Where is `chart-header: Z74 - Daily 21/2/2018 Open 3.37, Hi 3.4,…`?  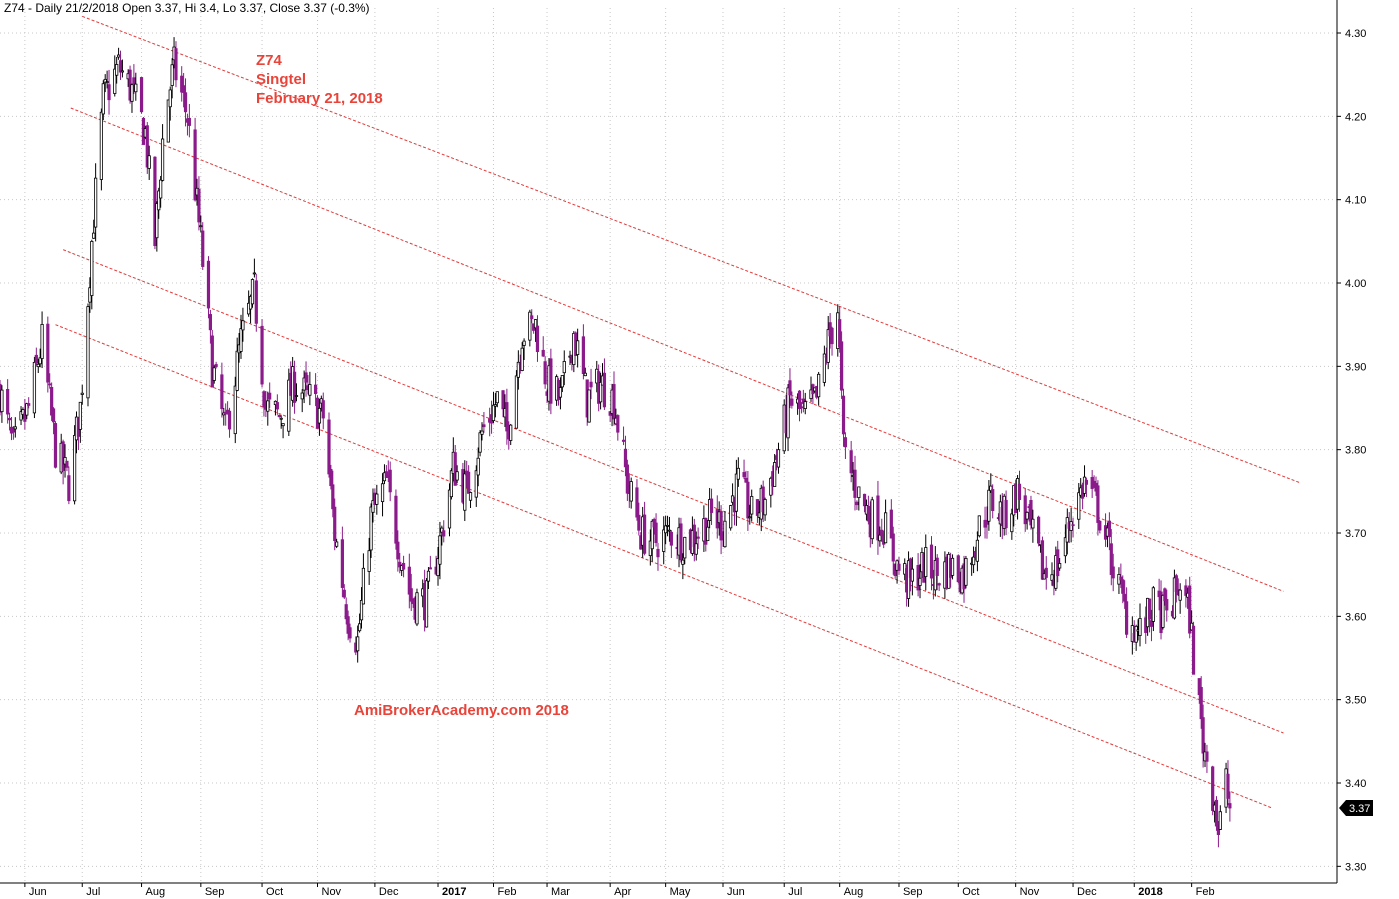 chart-header: Z74 - Daily 21/2/2018 Open 3.37, Hi 3.4,… is located at coordinates (187, 8).